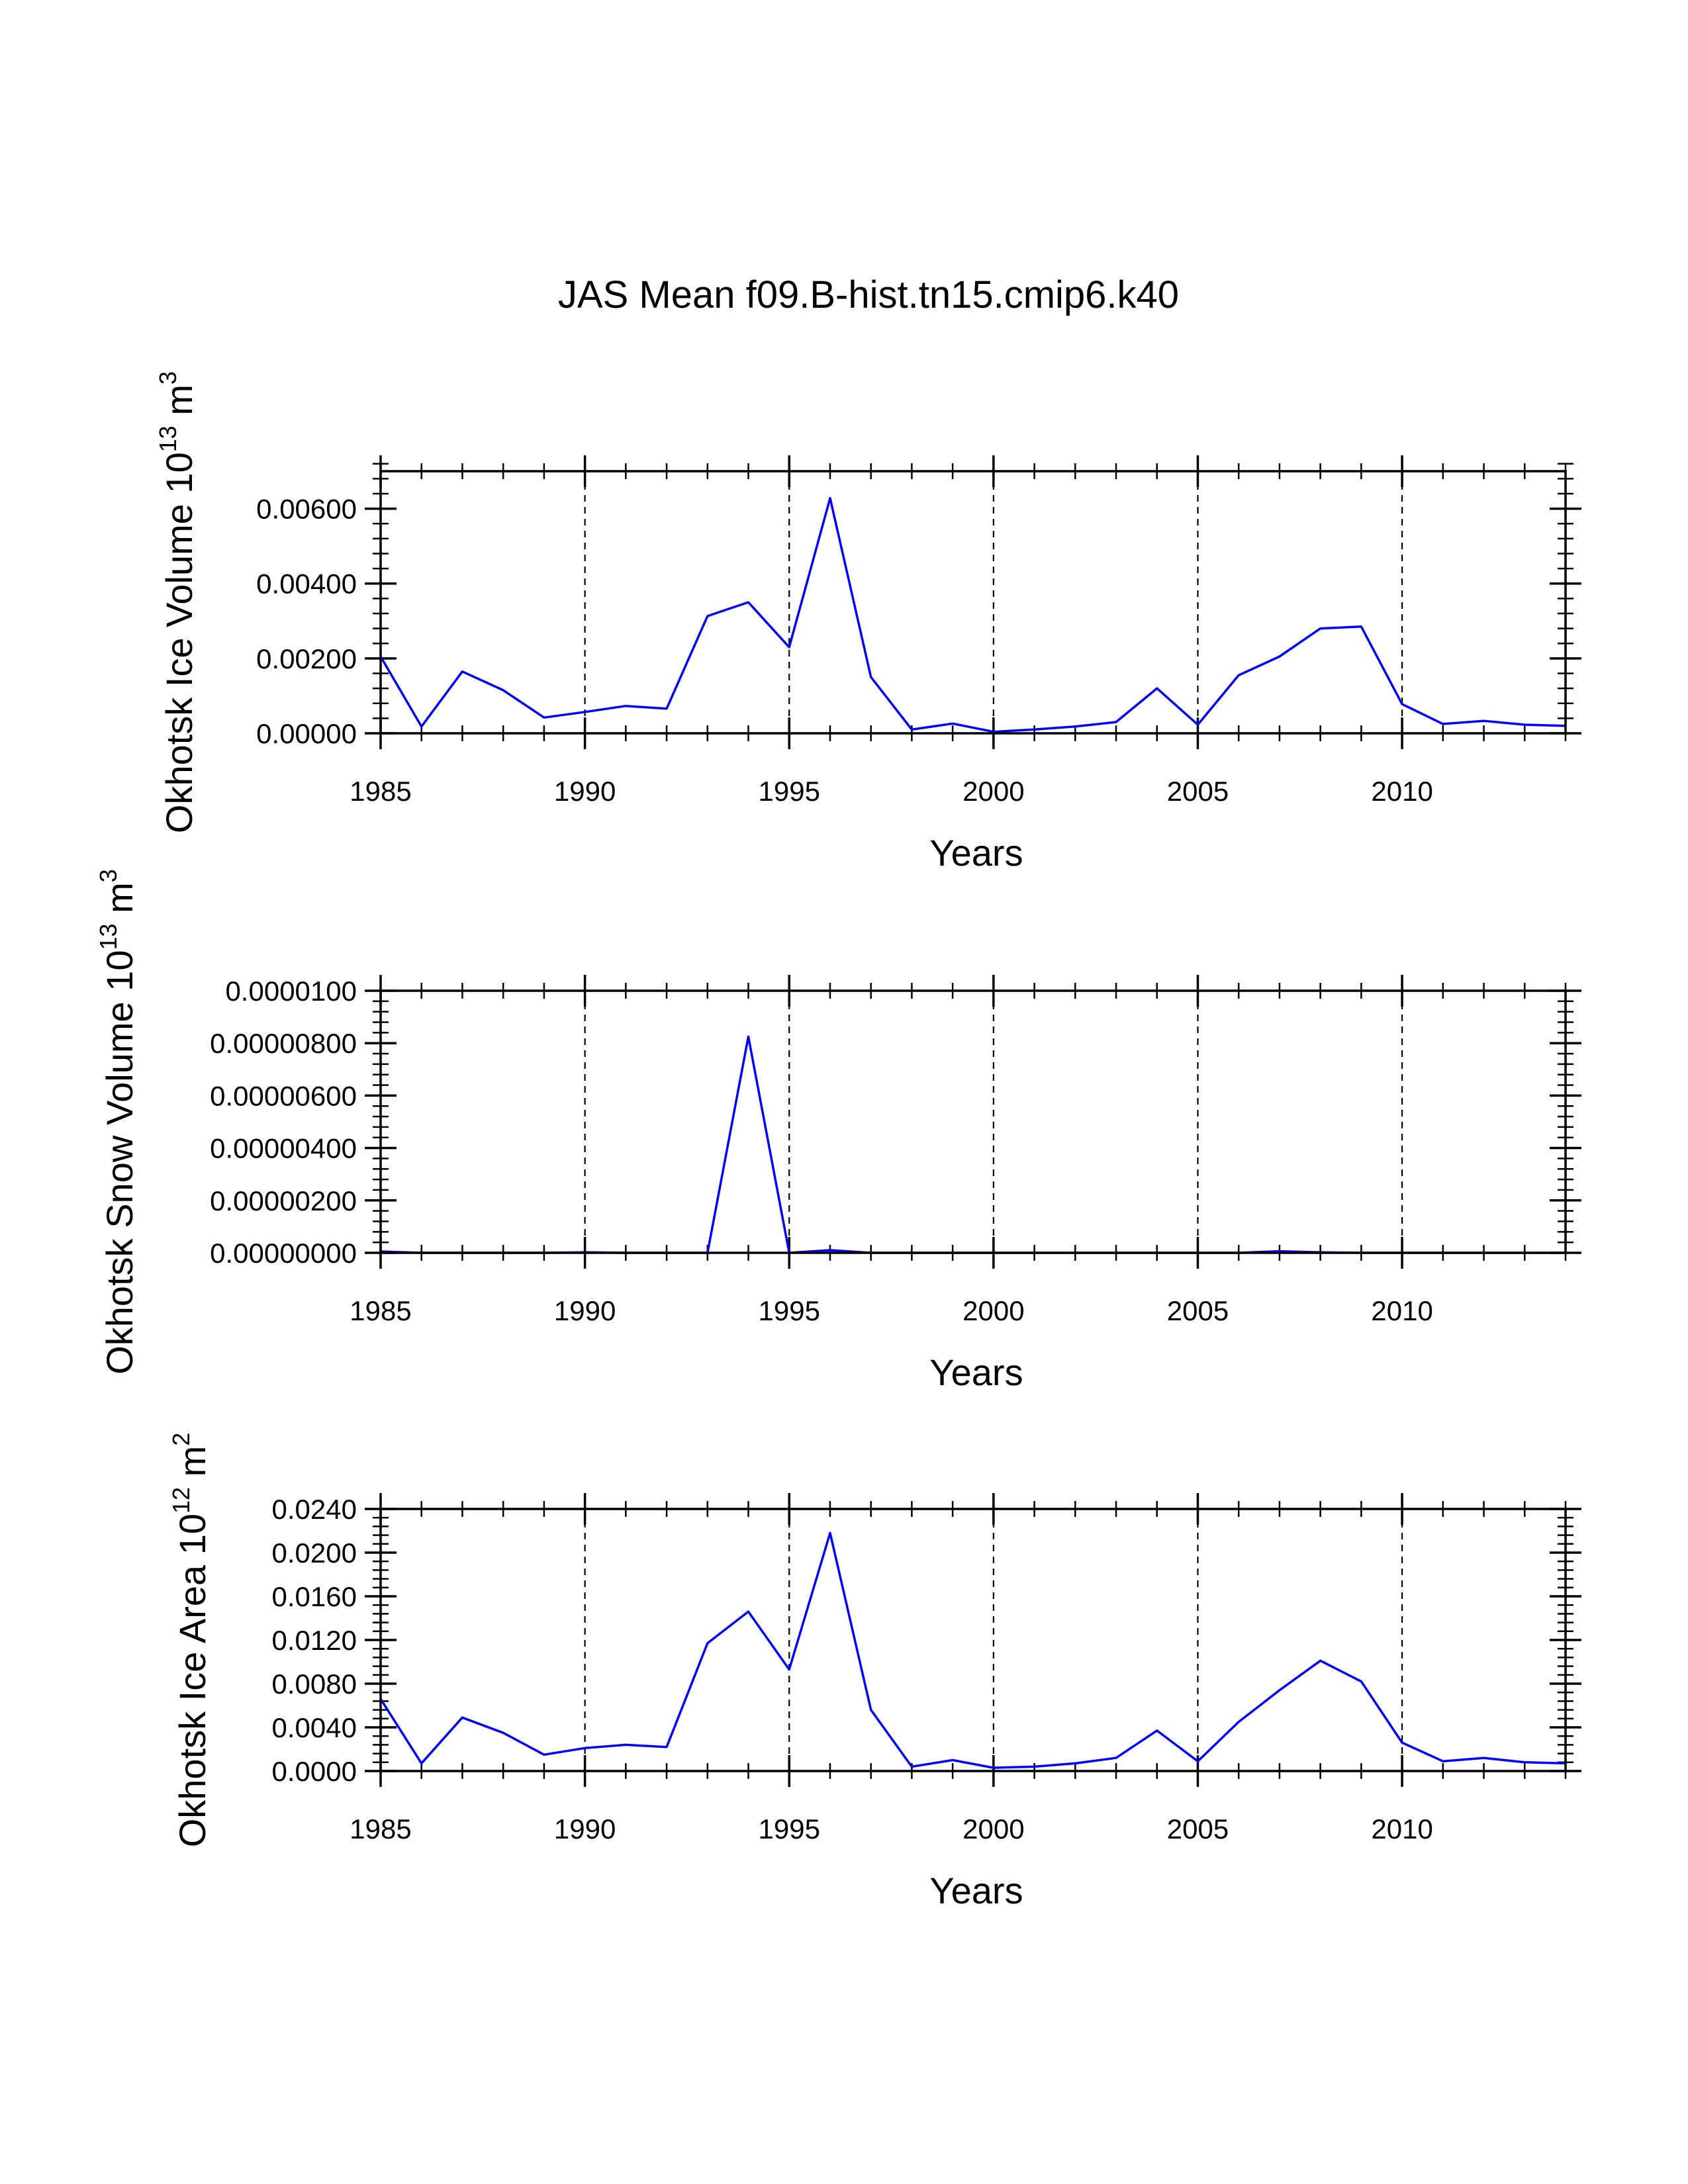  I want to click on y-axis-title: Okhotsk Snow Volume 1013 m3, so click(117, 1122).